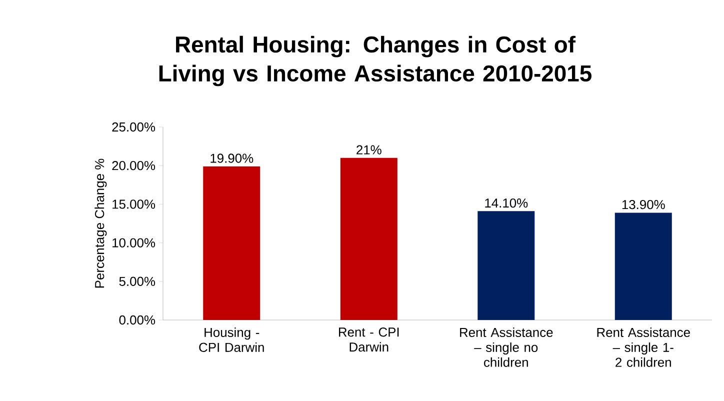  What do you see at coordinates (134, 127) in the screenshot?
I see `y-tick-label: 25.00%` at bounding box center [134, 127].